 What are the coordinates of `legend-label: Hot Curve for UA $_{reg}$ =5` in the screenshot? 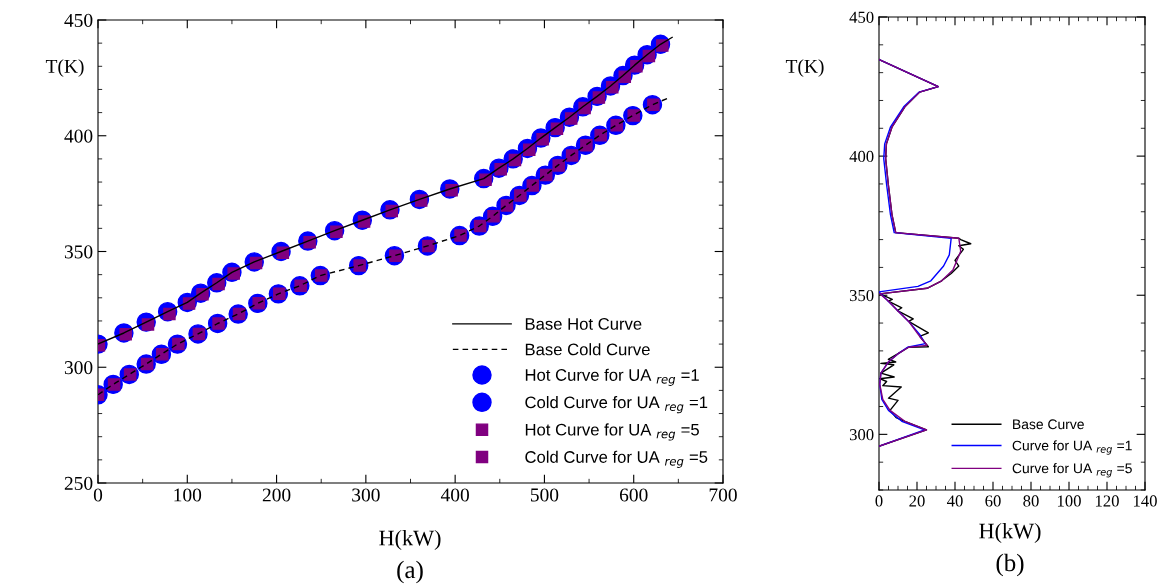 It's located at (612, 432).